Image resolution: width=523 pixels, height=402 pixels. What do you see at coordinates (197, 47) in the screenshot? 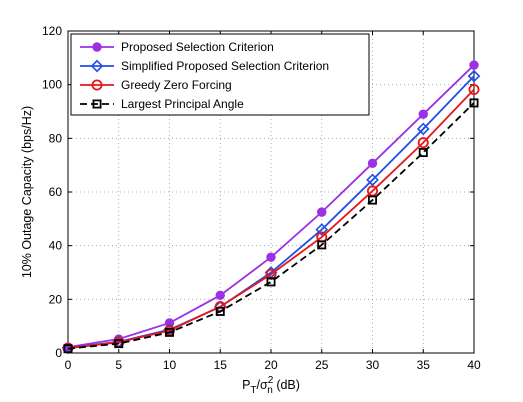
I see `legend-label: Proposed Selection Criterion` at bounding box center [197, 47].